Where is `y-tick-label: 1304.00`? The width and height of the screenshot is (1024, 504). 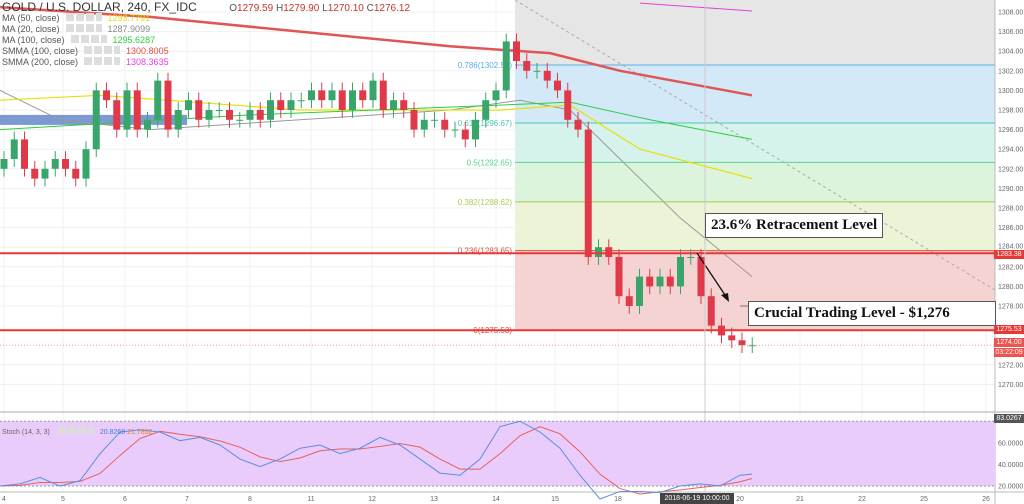 y-tick-label: 1304.00 is located at coordinates (1010, 52).